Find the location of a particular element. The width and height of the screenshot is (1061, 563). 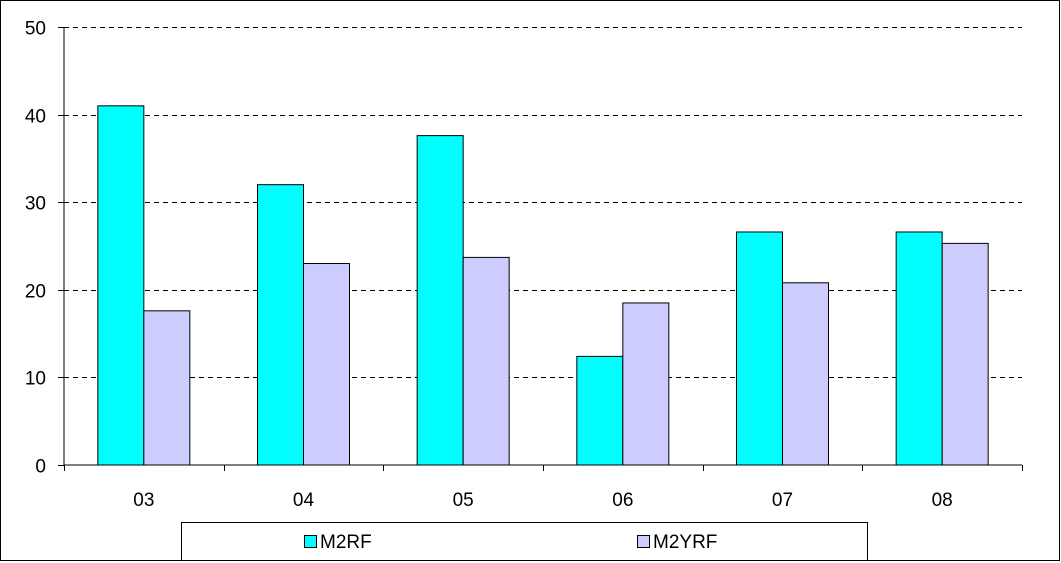

y-tick-labels: 0 10 20 30 40 50 is located at coordinates (44, 248).